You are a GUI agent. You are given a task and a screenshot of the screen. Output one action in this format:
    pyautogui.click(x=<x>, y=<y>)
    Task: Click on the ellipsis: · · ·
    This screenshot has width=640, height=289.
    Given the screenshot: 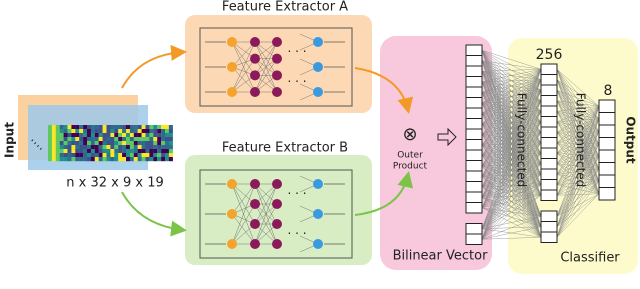 What is the action you would take?
    pyautogui.click(x=296, y=234)
    